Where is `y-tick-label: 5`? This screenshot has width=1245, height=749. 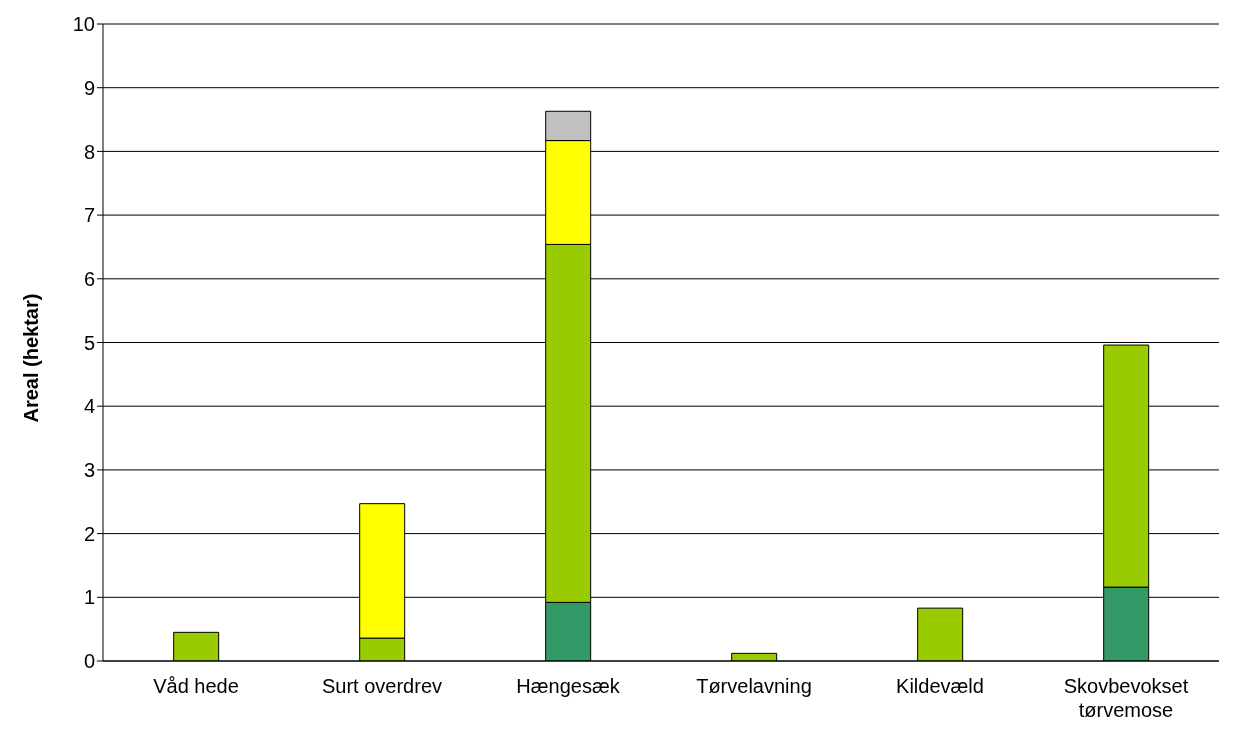
y-tick-label: 5 is located at coordinates (89, 342).